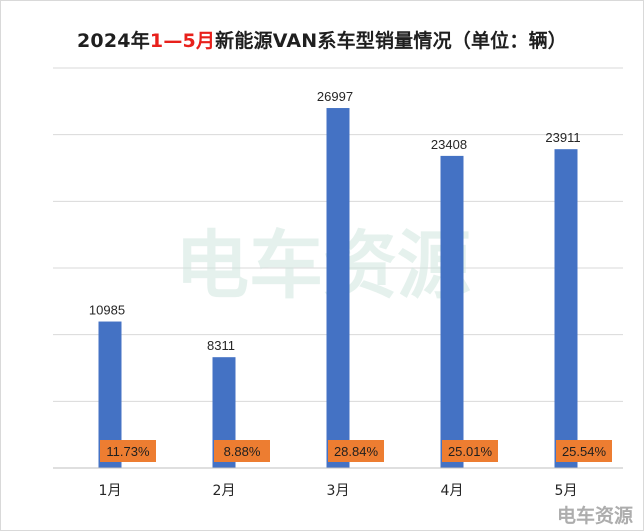 The image size is (644, 531). I want to click on chart-title: 2024年1—5月新能源VAN系车型销量情况（单位：辆）, so click(322, 39).